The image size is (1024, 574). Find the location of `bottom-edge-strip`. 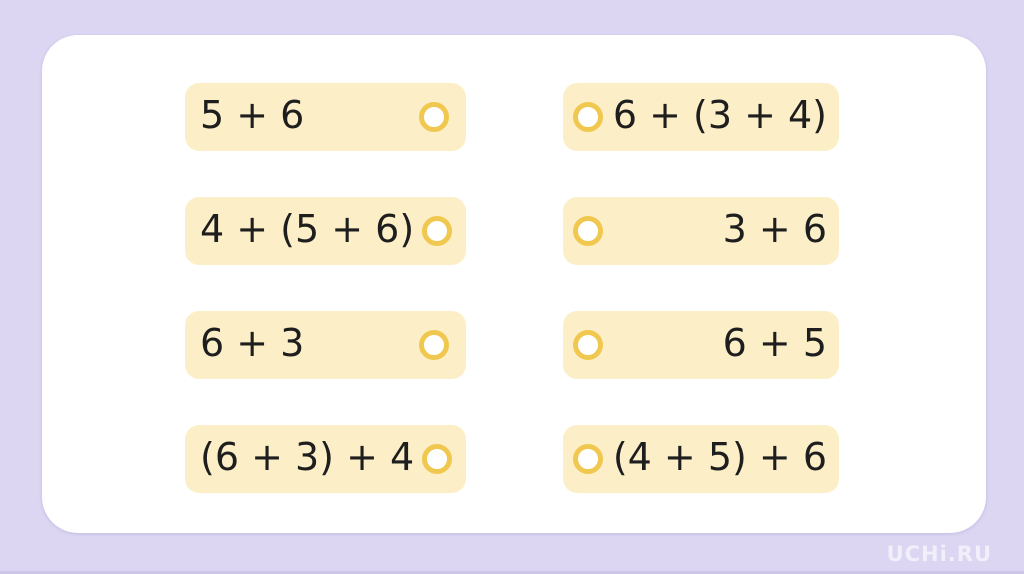

bottom-edge-strip is located at coordinates (512, 572).